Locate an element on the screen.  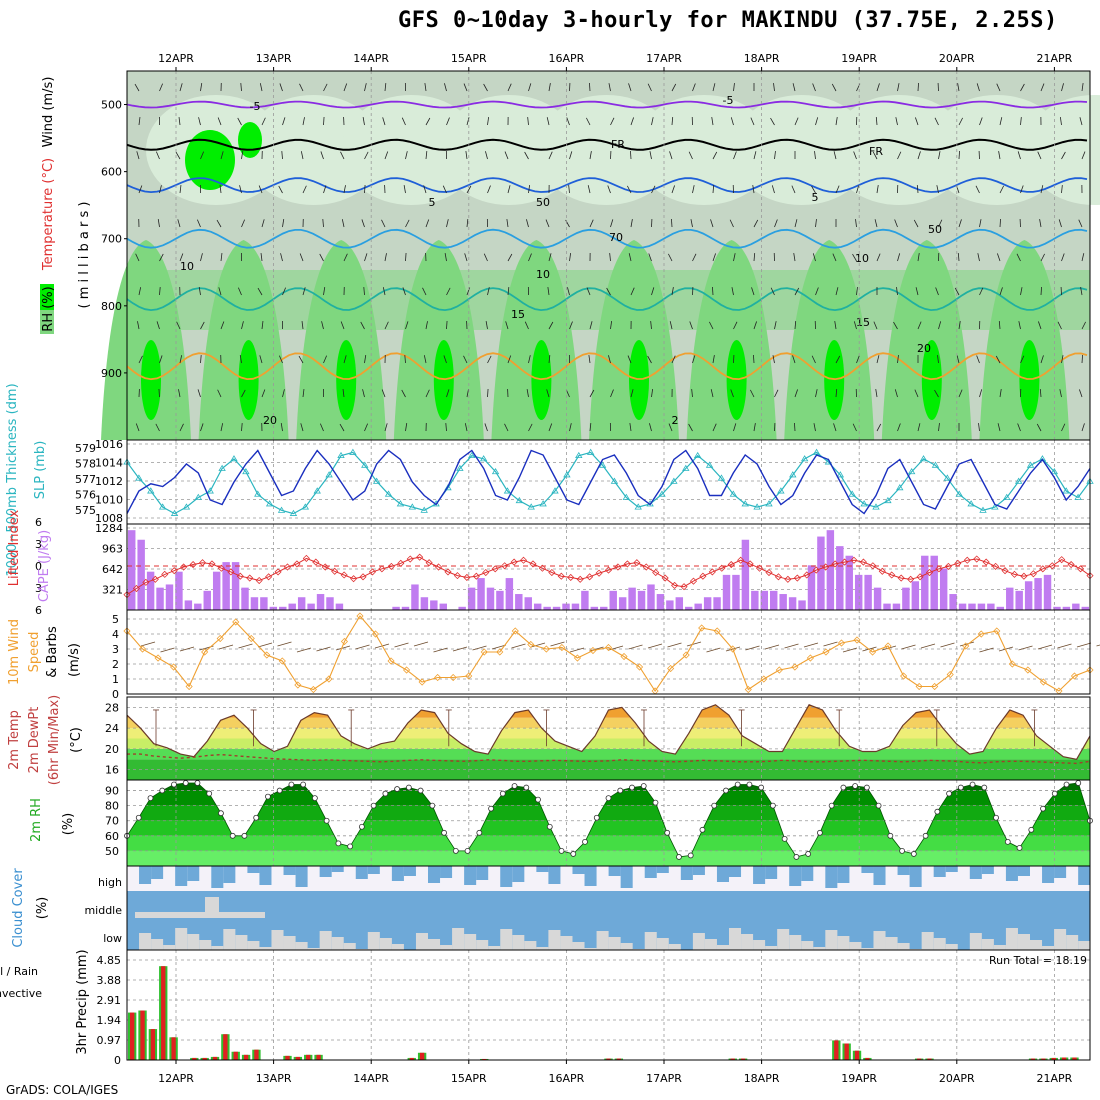
wind10-tick-label: 0 is located at coordinates (115, 694).